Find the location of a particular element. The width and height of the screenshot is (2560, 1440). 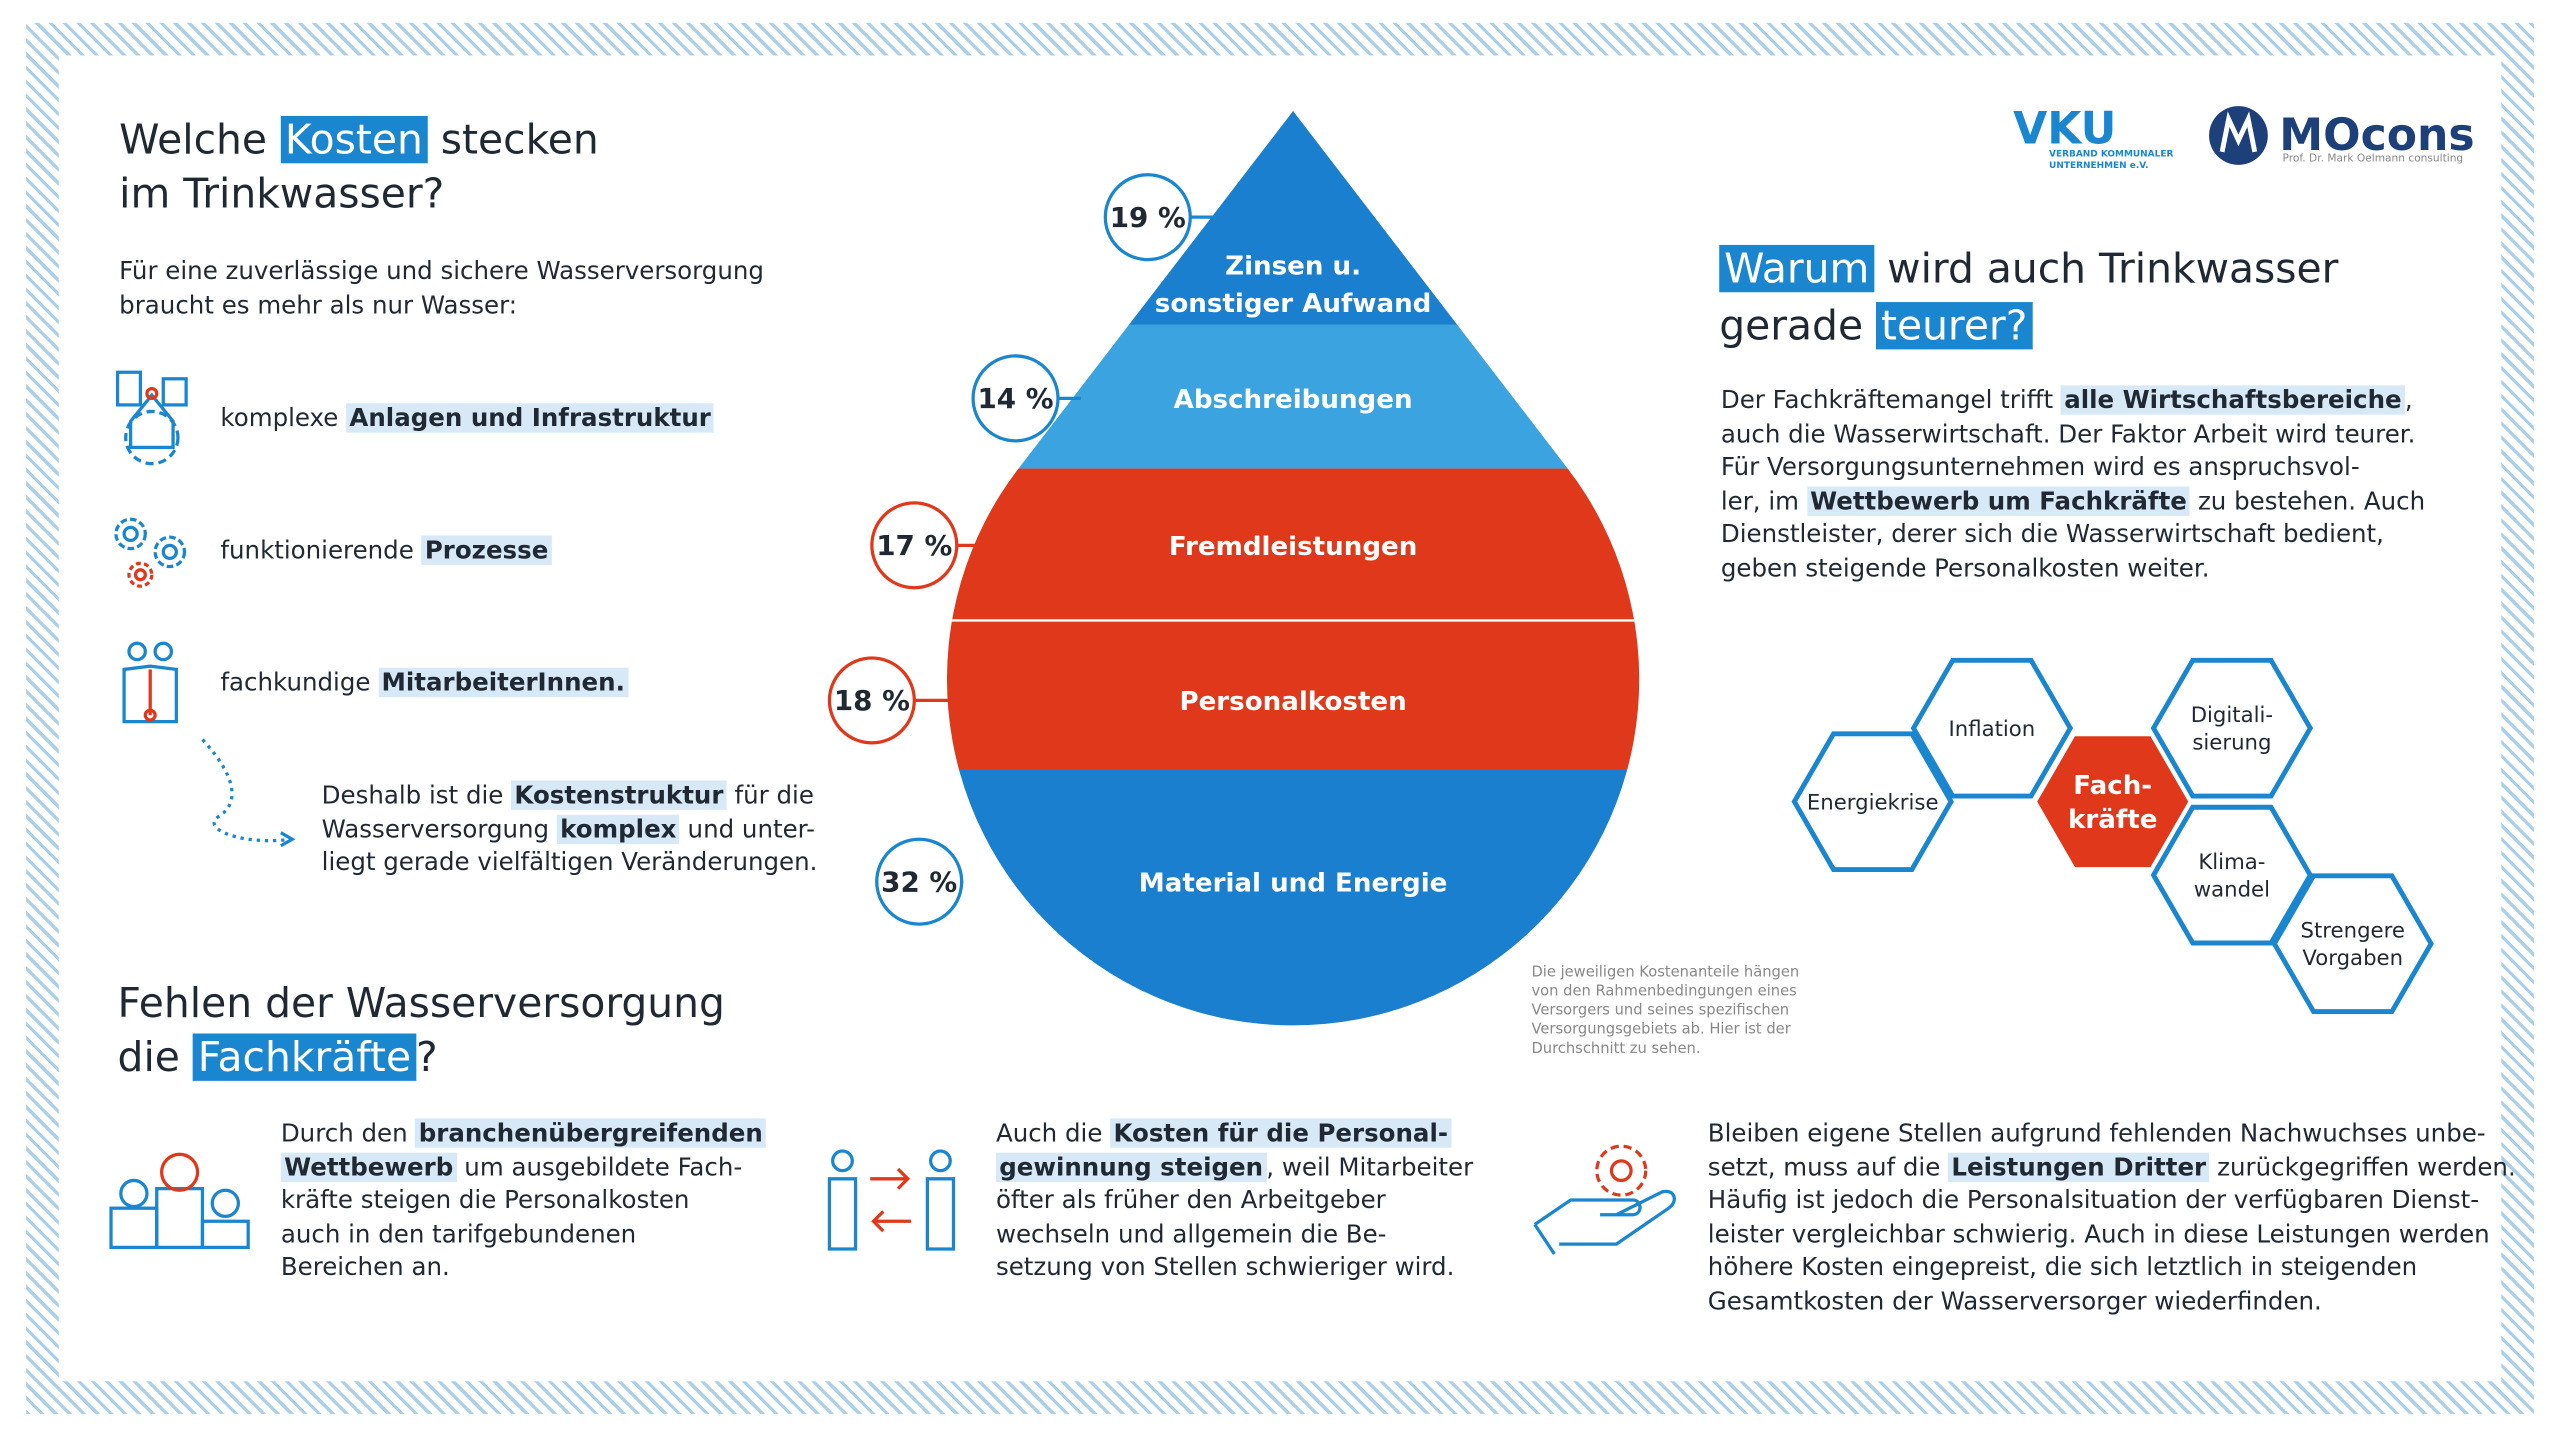

highlight: Fachkräfte is located at coordinates (304, 1057).